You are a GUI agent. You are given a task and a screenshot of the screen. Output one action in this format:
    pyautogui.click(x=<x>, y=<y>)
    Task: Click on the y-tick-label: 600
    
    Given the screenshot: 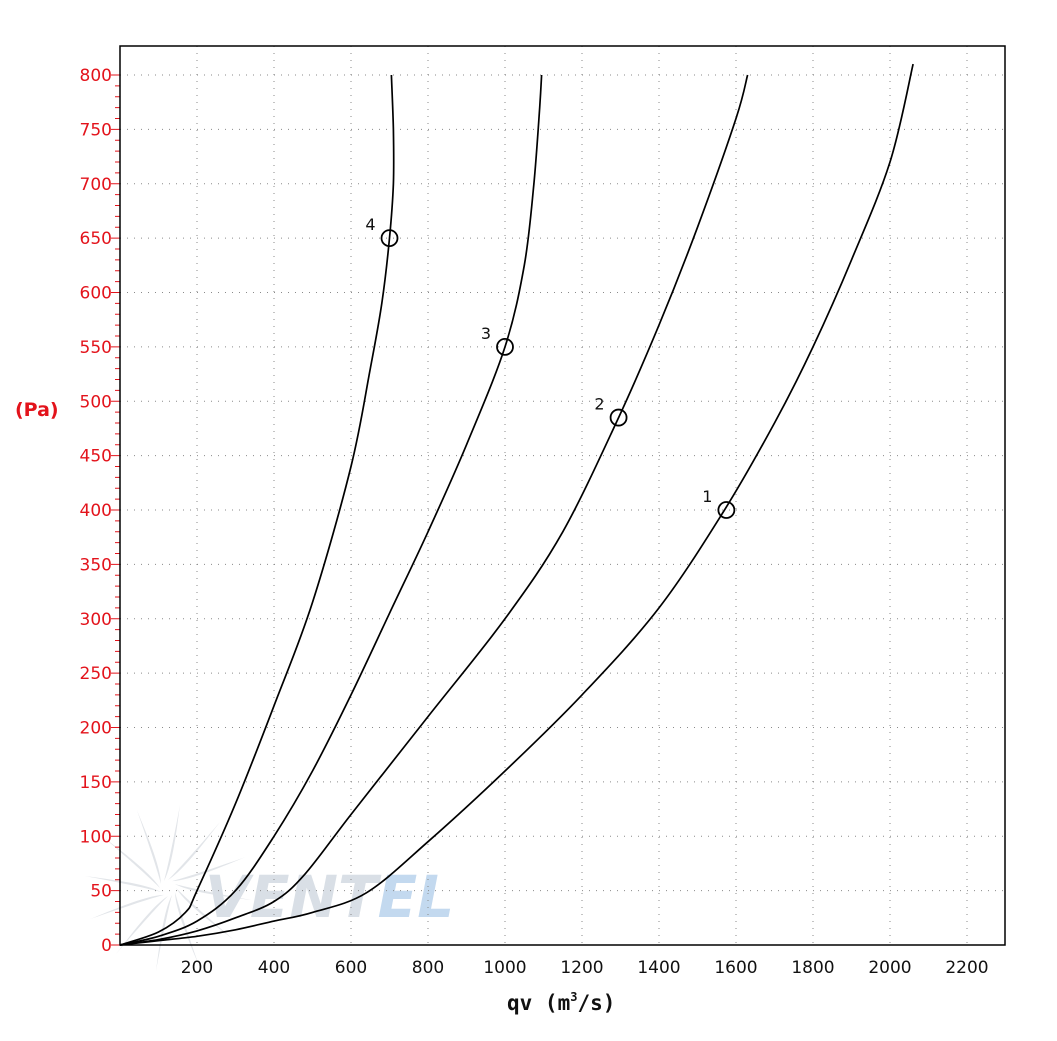 What is the action you would take?
    pyautogui.click(x=96, y=294)
    